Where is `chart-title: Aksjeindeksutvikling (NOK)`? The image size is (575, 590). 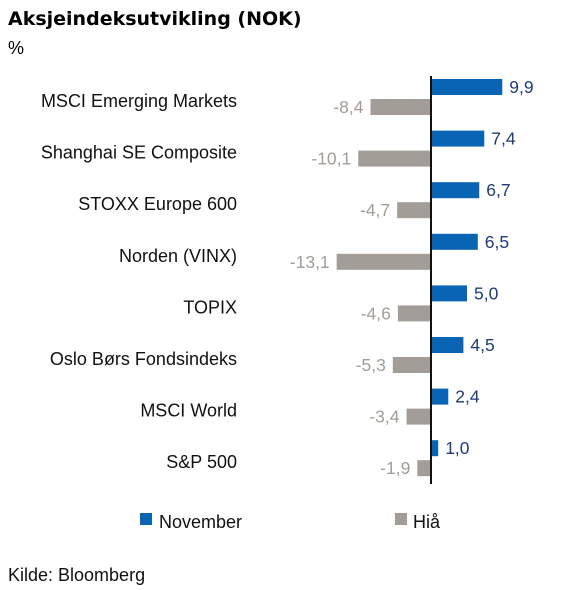
chart-title: Aksjeindeksutvikling (NOK) is located at coordinates (155, 19).